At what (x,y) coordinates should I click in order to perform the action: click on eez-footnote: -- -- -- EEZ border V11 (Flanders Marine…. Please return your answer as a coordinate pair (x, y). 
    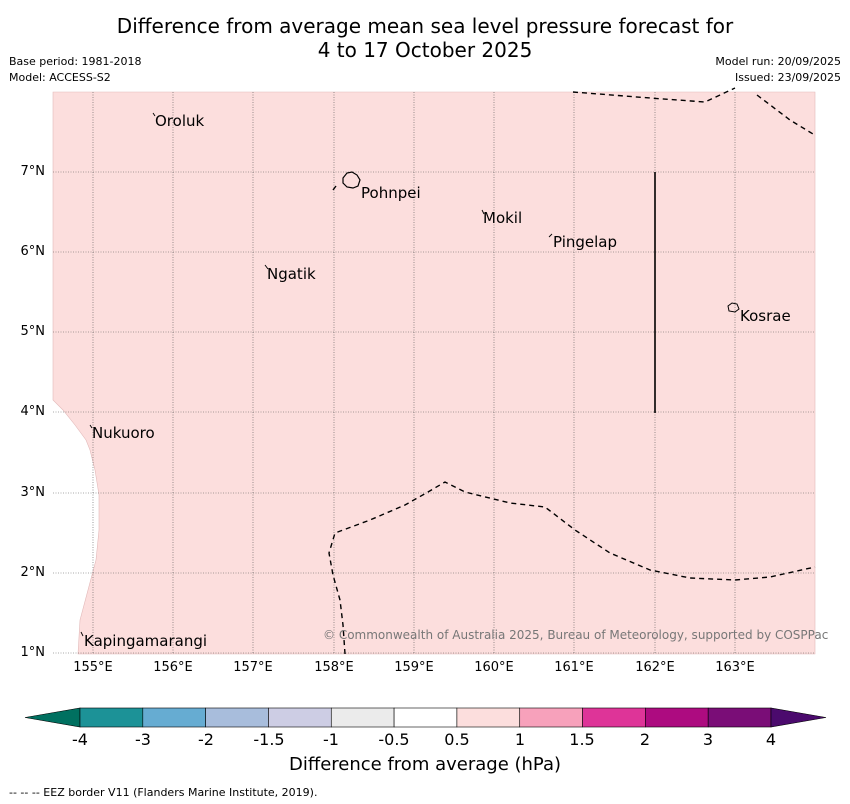
    Looking at the image, I should click on (163, 792).